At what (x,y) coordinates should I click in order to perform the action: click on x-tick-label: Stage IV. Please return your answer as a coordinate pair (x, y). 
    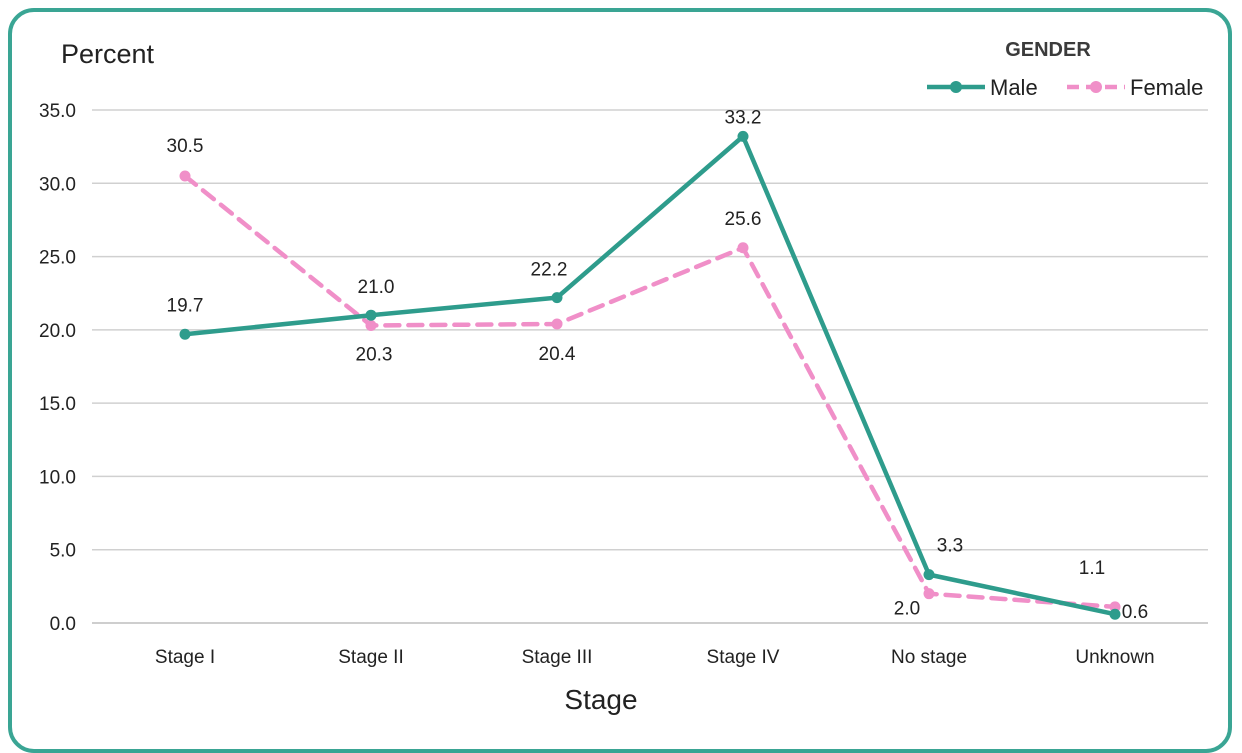
    Looking at the image, I should click on (743, 657).